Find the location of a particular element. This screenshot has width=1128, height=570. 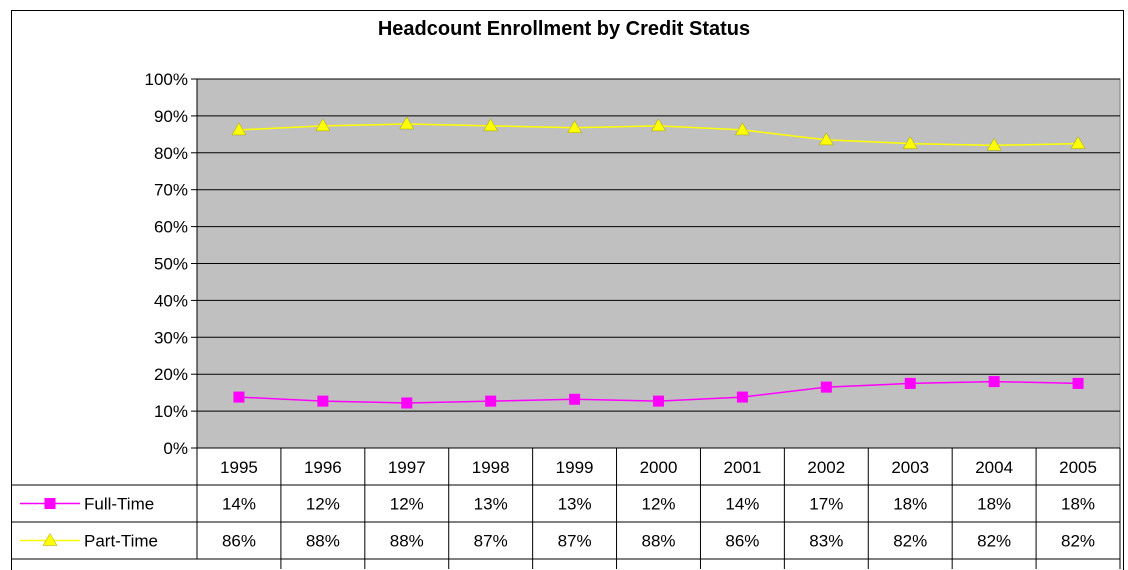

x-tick-label: 2003 is located at coordinates (910, 467).